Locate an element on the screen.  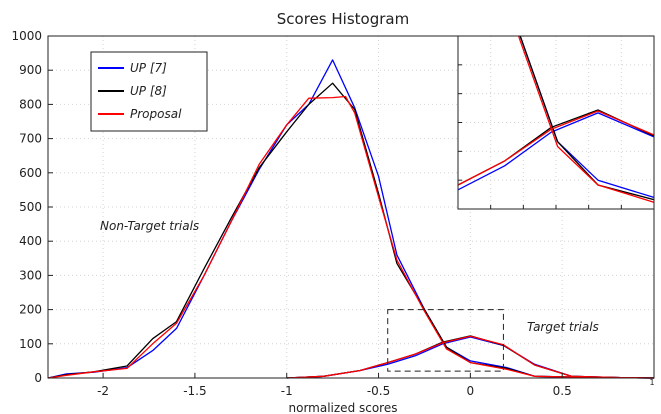
y-tick-label: 100 is located at coordinates (30, 344).